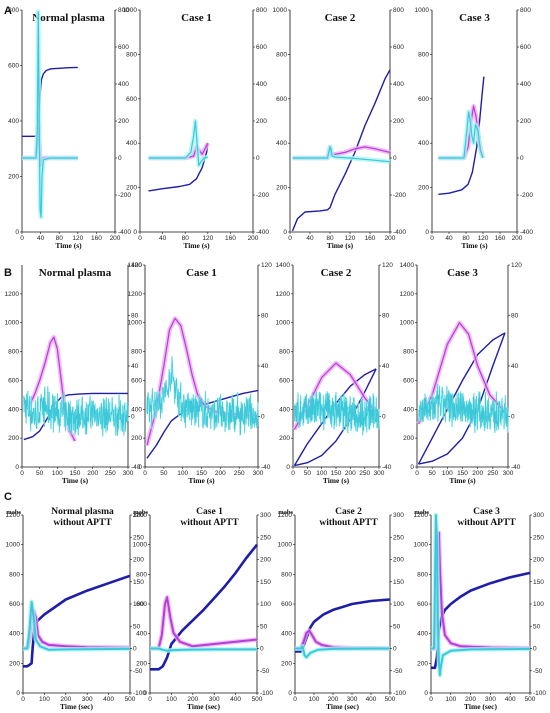 The width and height of the screenshot is (550, 713). What do you see at coordinates (8, 497) in the screenshot?
I see `row-label-c: C` at bounding box center [8, 497].